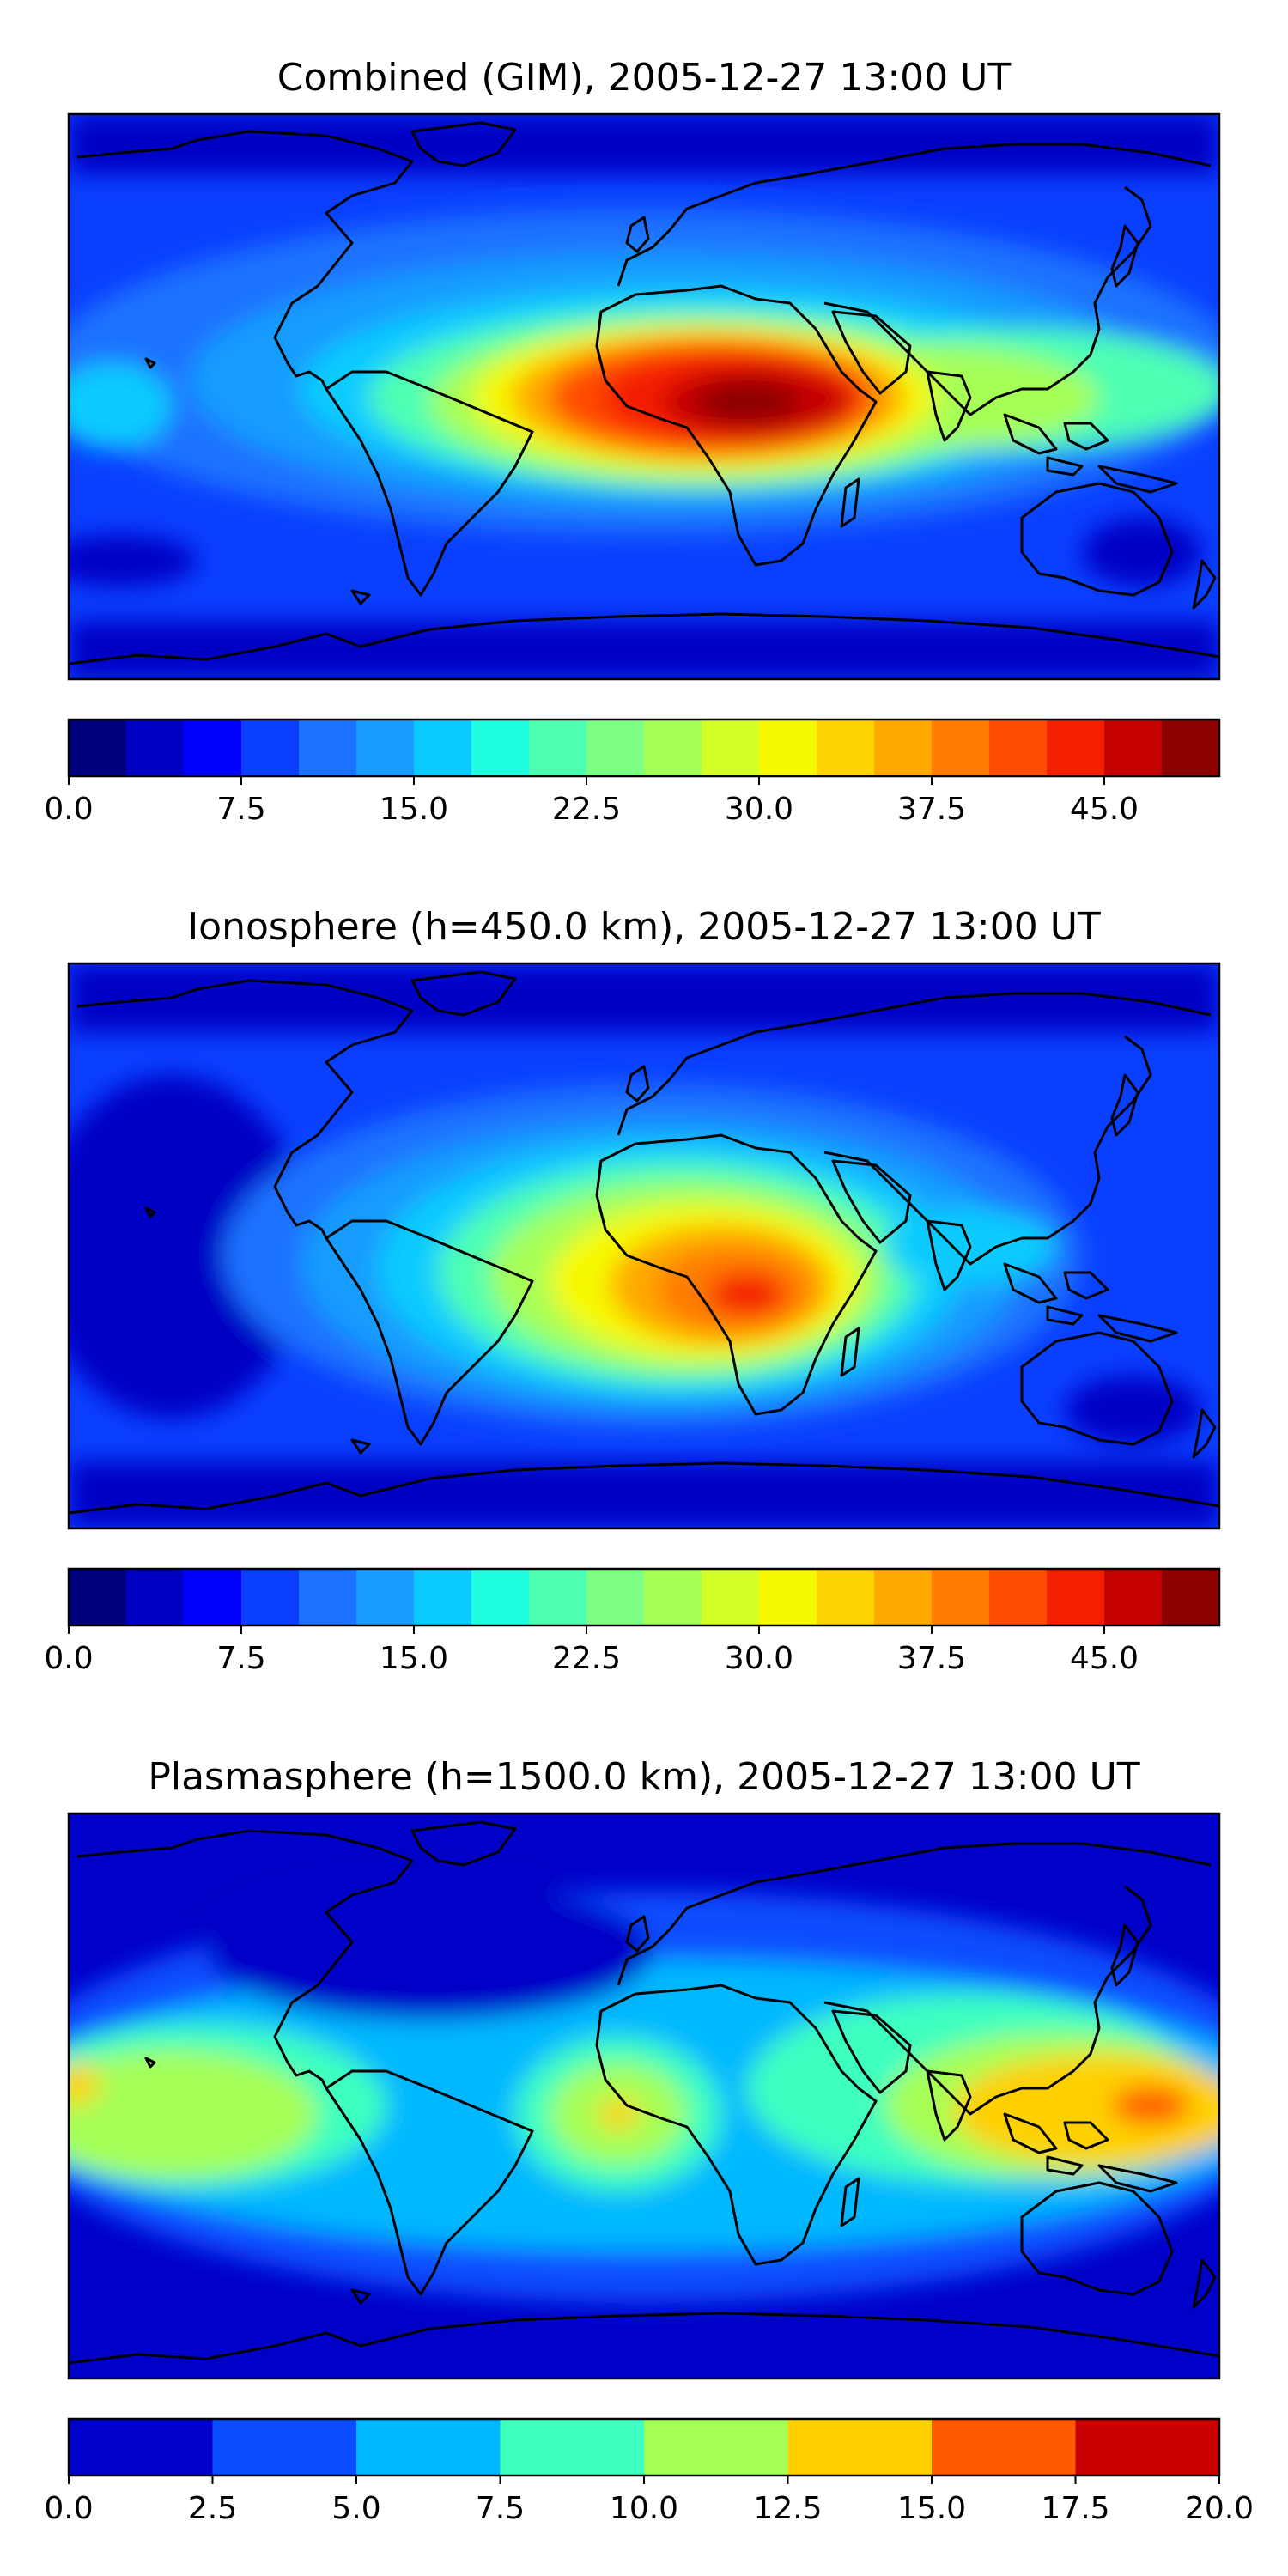  What do you see at coordinates (1075, 2508) in the screenshot?
I see `colorbar-tick-label: 17.5` at bounding box center [1075, 2508].